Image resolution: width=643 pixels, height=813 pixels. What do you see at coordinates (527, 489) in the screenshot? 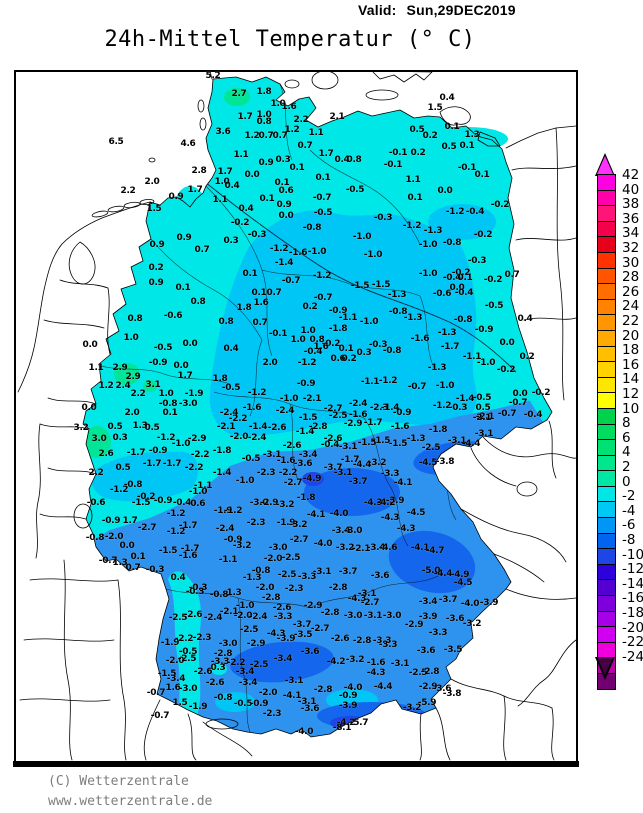
I see `prague-ring` at bounding box center [527, 489].